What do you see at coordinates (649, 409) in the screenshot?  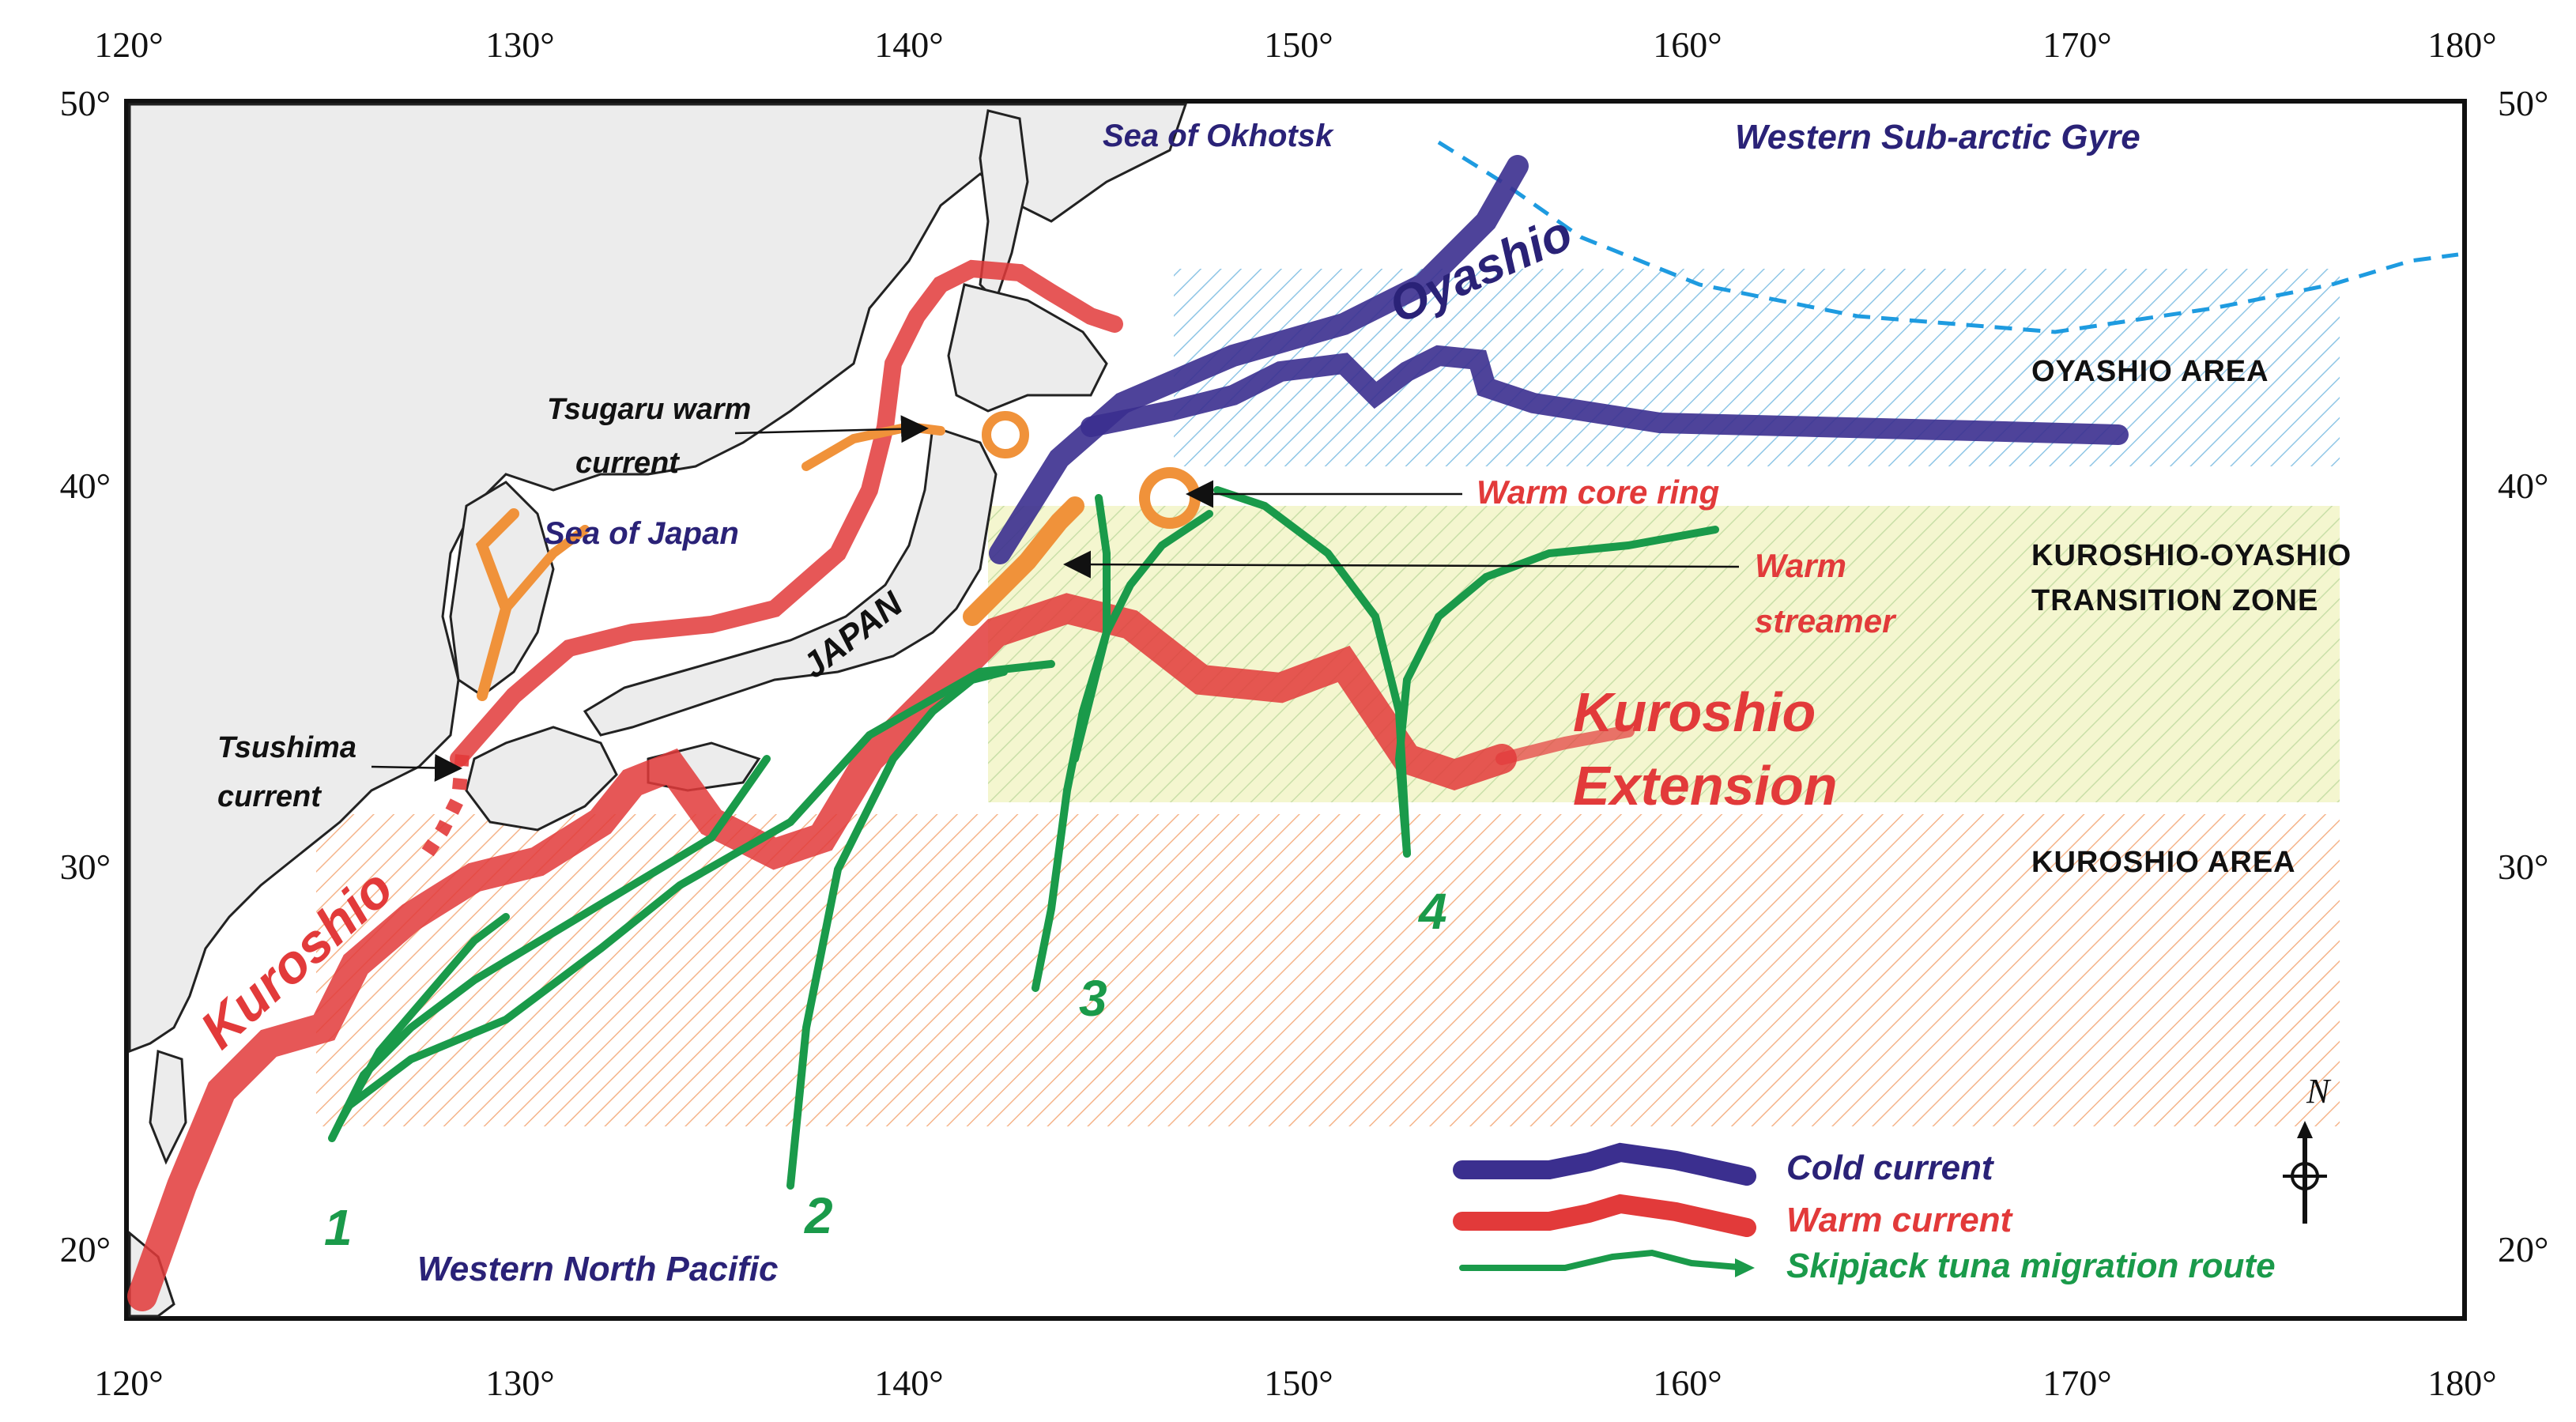 I see `label-tsugaru-1: Tsugaru warm` at bounding box center [649, 409].